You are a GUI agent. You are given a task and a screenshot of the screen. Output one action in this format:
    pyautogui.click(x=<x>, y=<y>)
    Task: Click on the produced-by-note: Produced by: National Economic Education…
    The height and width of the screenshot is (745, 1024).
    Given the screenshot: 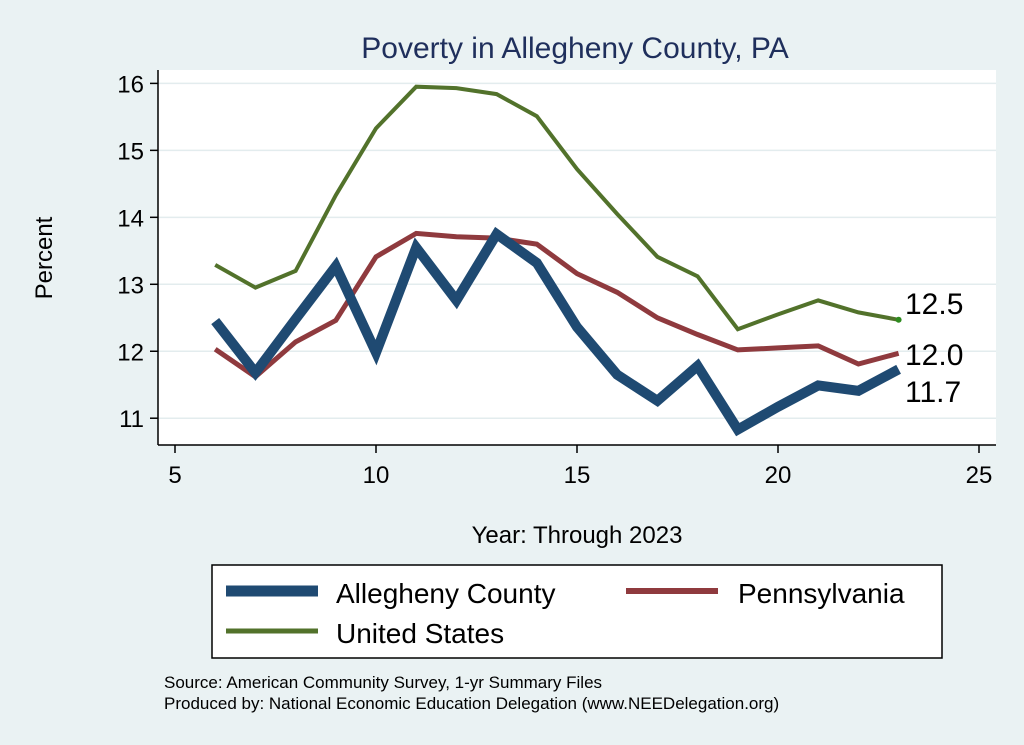 What is the action you would take?
    pyautogui.click(x=471, y=703)
    